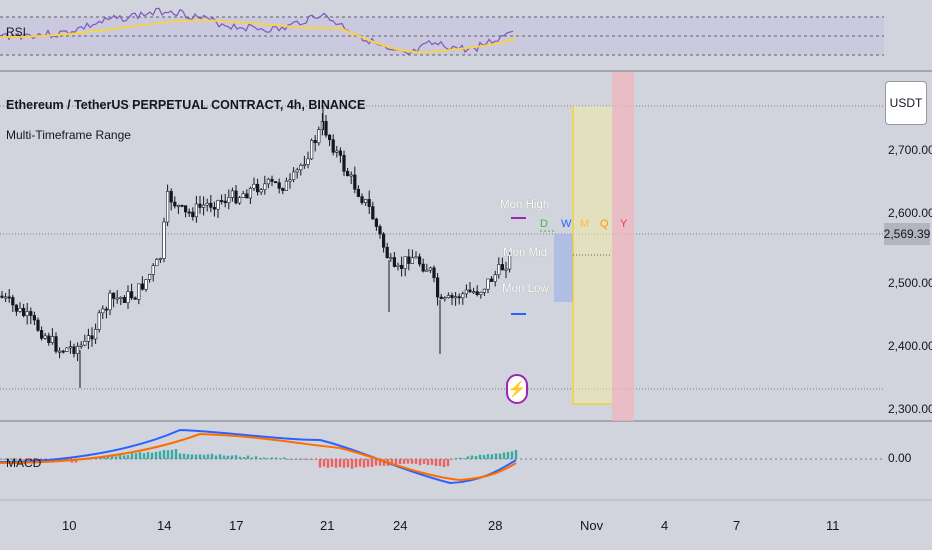 This screenshot has height=550, width=932. Describe the element at coordinates (910, 213) in the screenshot. I see `price-tick: 2,600.00` at that location.